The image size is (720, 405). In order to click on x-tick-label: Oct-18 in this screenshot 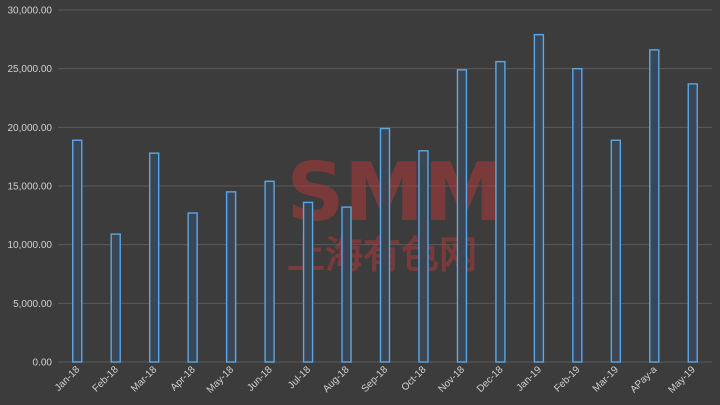, I will do `click(414, 378)`.